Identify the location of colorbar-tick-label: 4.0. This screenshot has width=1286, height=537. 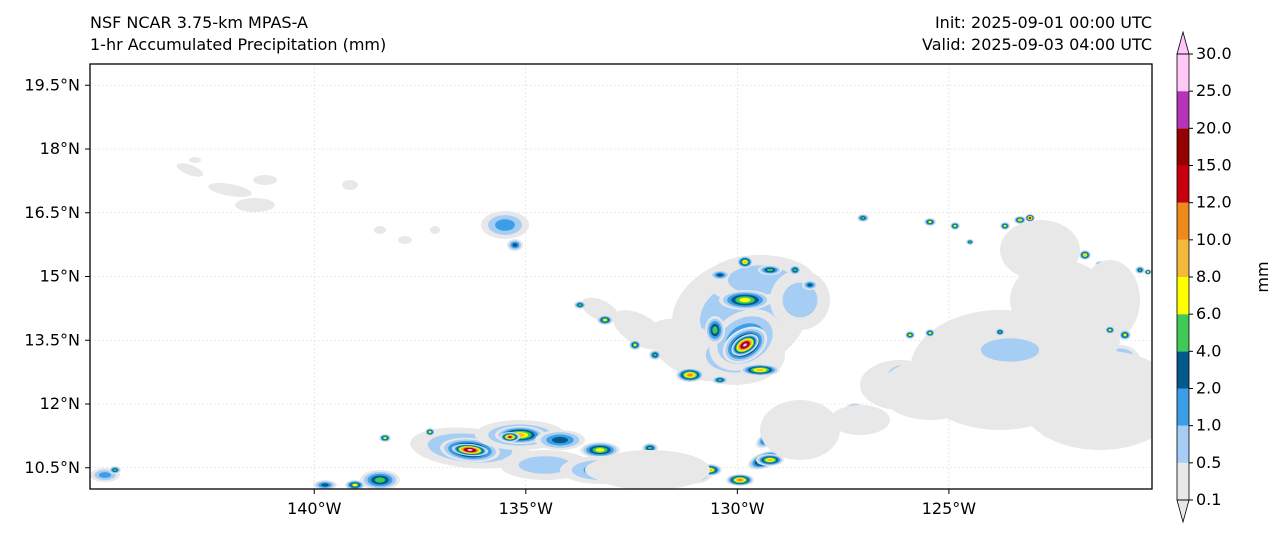
(1208, 350).